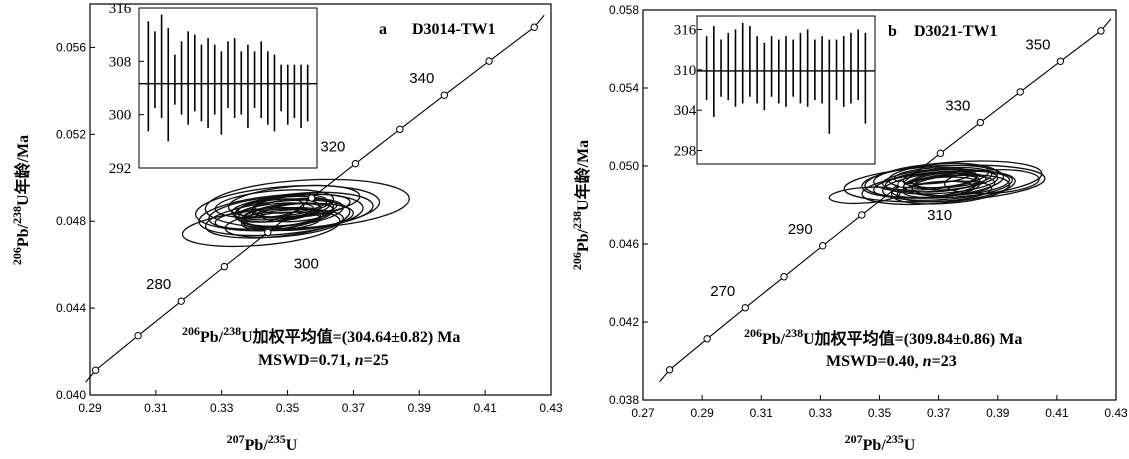  What do you see at coordinates (624, 10) in the screenshot?
I see `y-tick-label: 0.058` at bounding box center [624, 10].